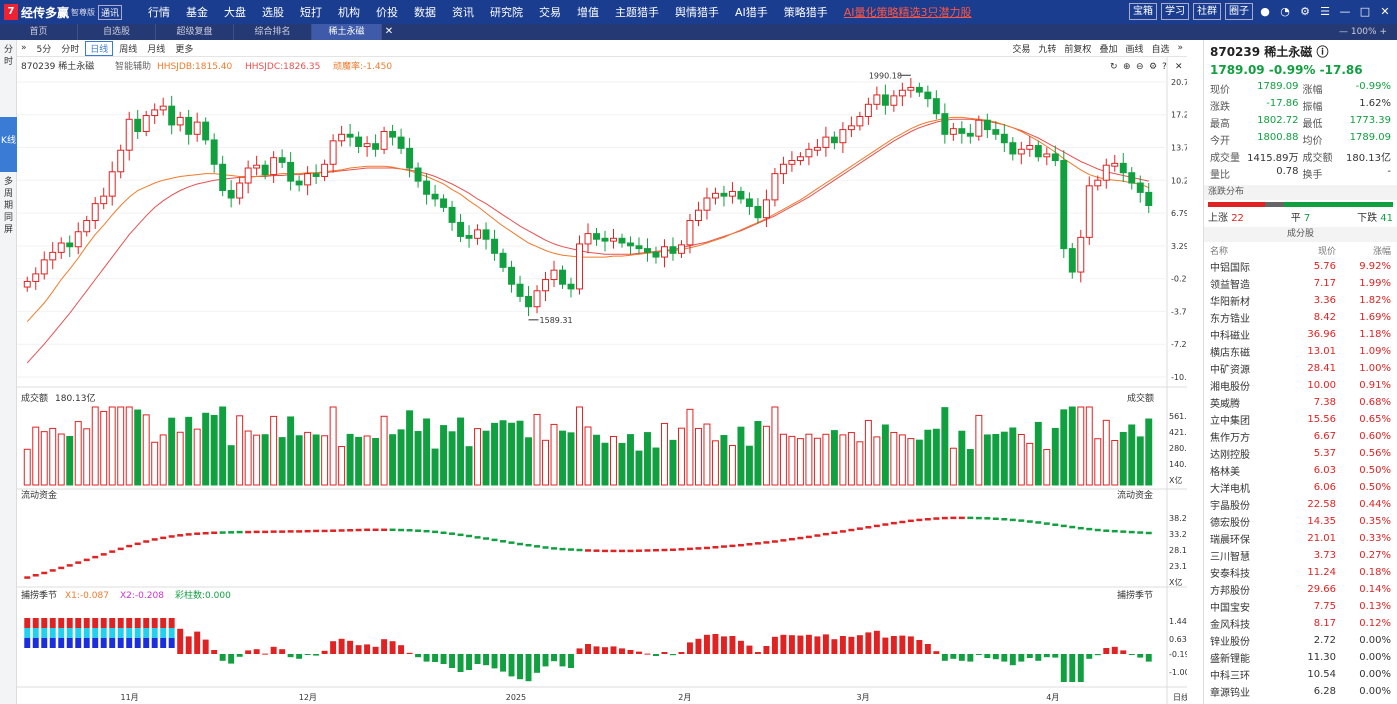 The image size is (1397, 704). What do you see at coordinates (99, 48) in the screenshot?
I see `period-2: 日线` at bounding box center [99, 48].